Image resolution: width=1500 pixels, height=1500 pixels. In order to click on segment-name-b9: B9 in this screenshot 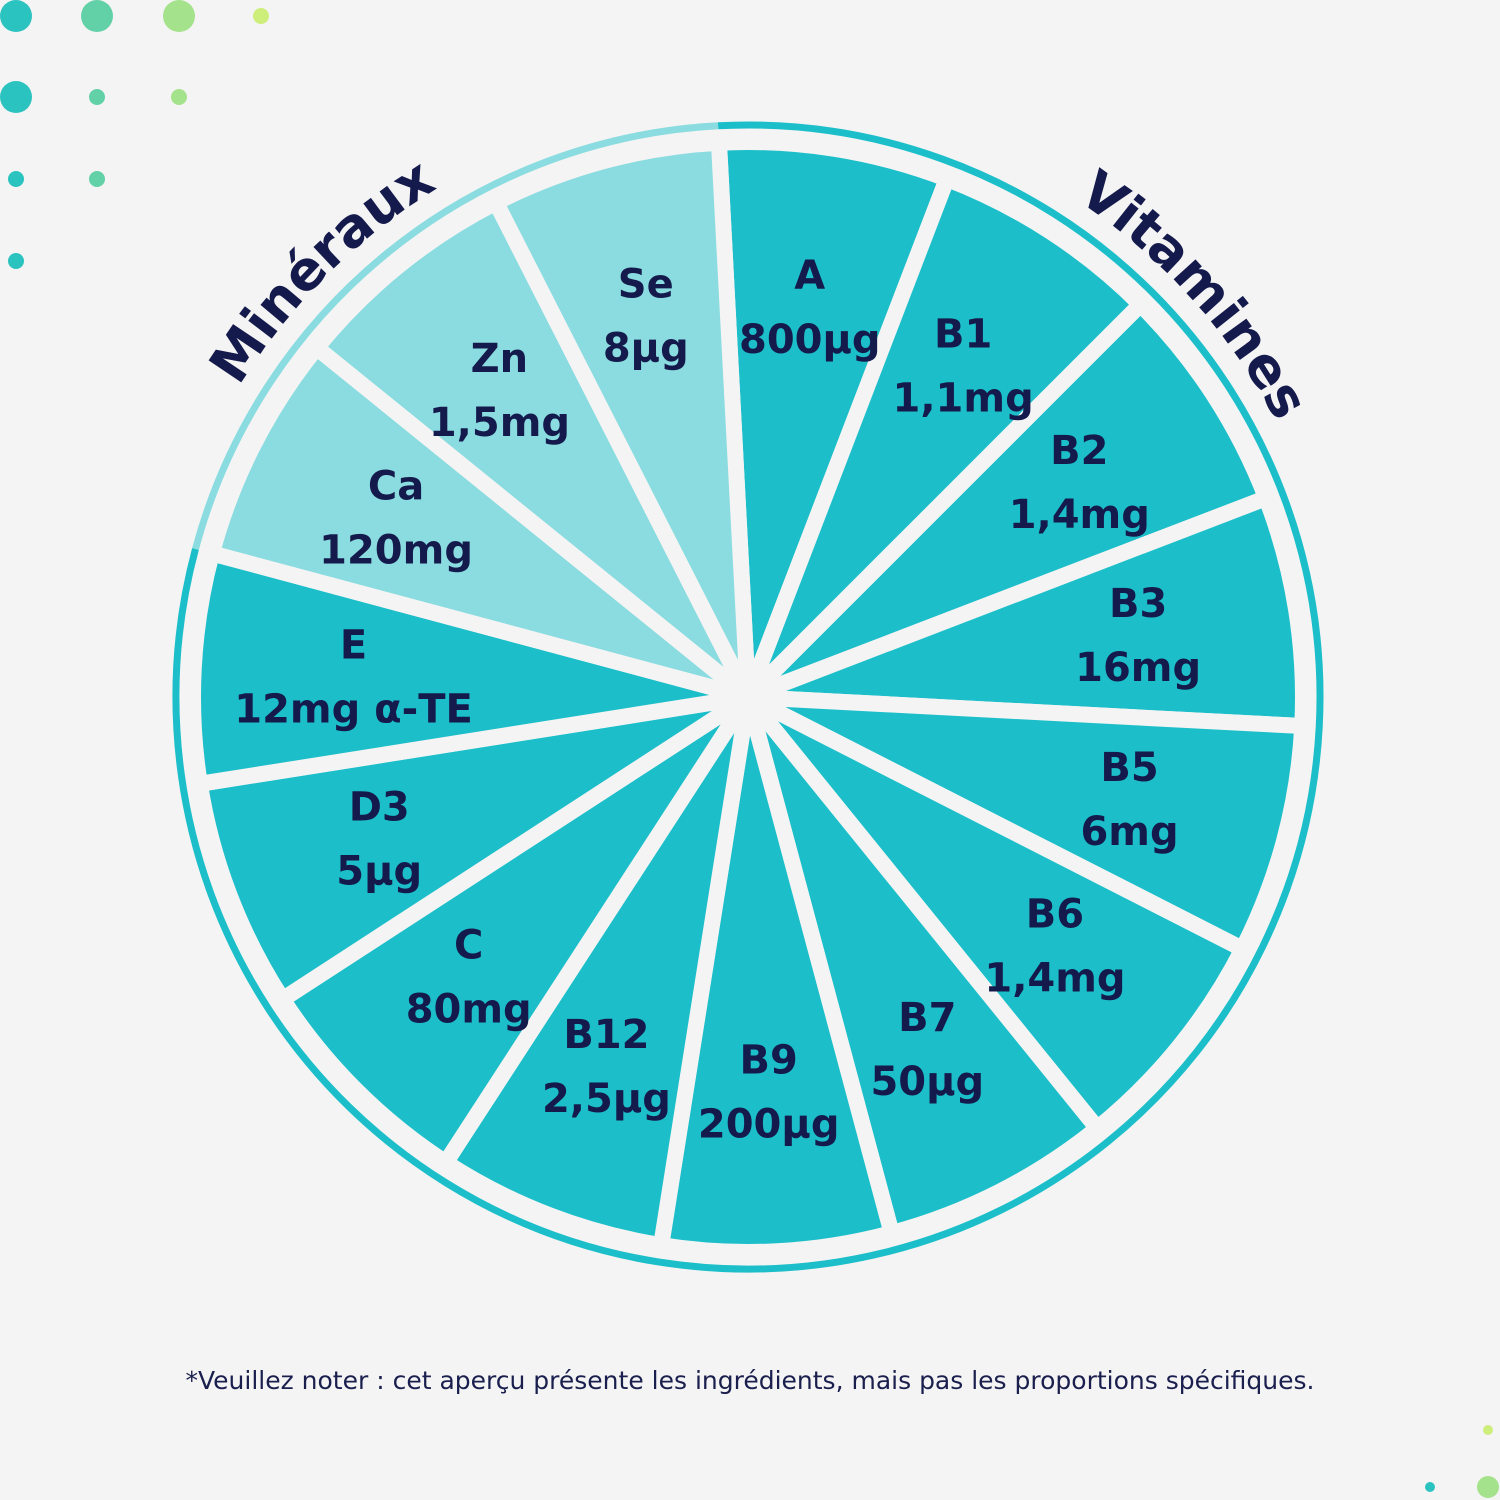, I will do `click(769, 1060)`.